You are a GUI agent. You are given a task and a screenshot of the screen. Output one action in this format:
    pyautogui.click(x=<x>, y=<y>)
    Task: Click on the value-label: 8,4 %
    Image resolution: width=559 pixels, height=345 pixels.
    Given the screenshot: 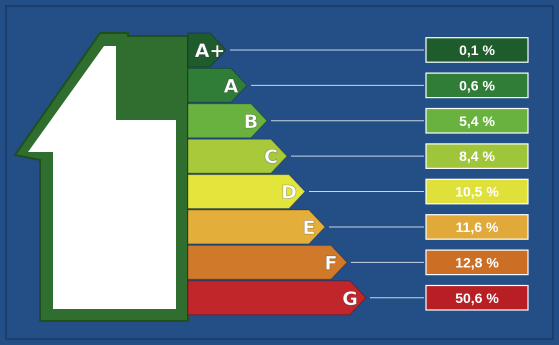 What is the action you would take?
    pyautogui.click(x=477, y=156)
    